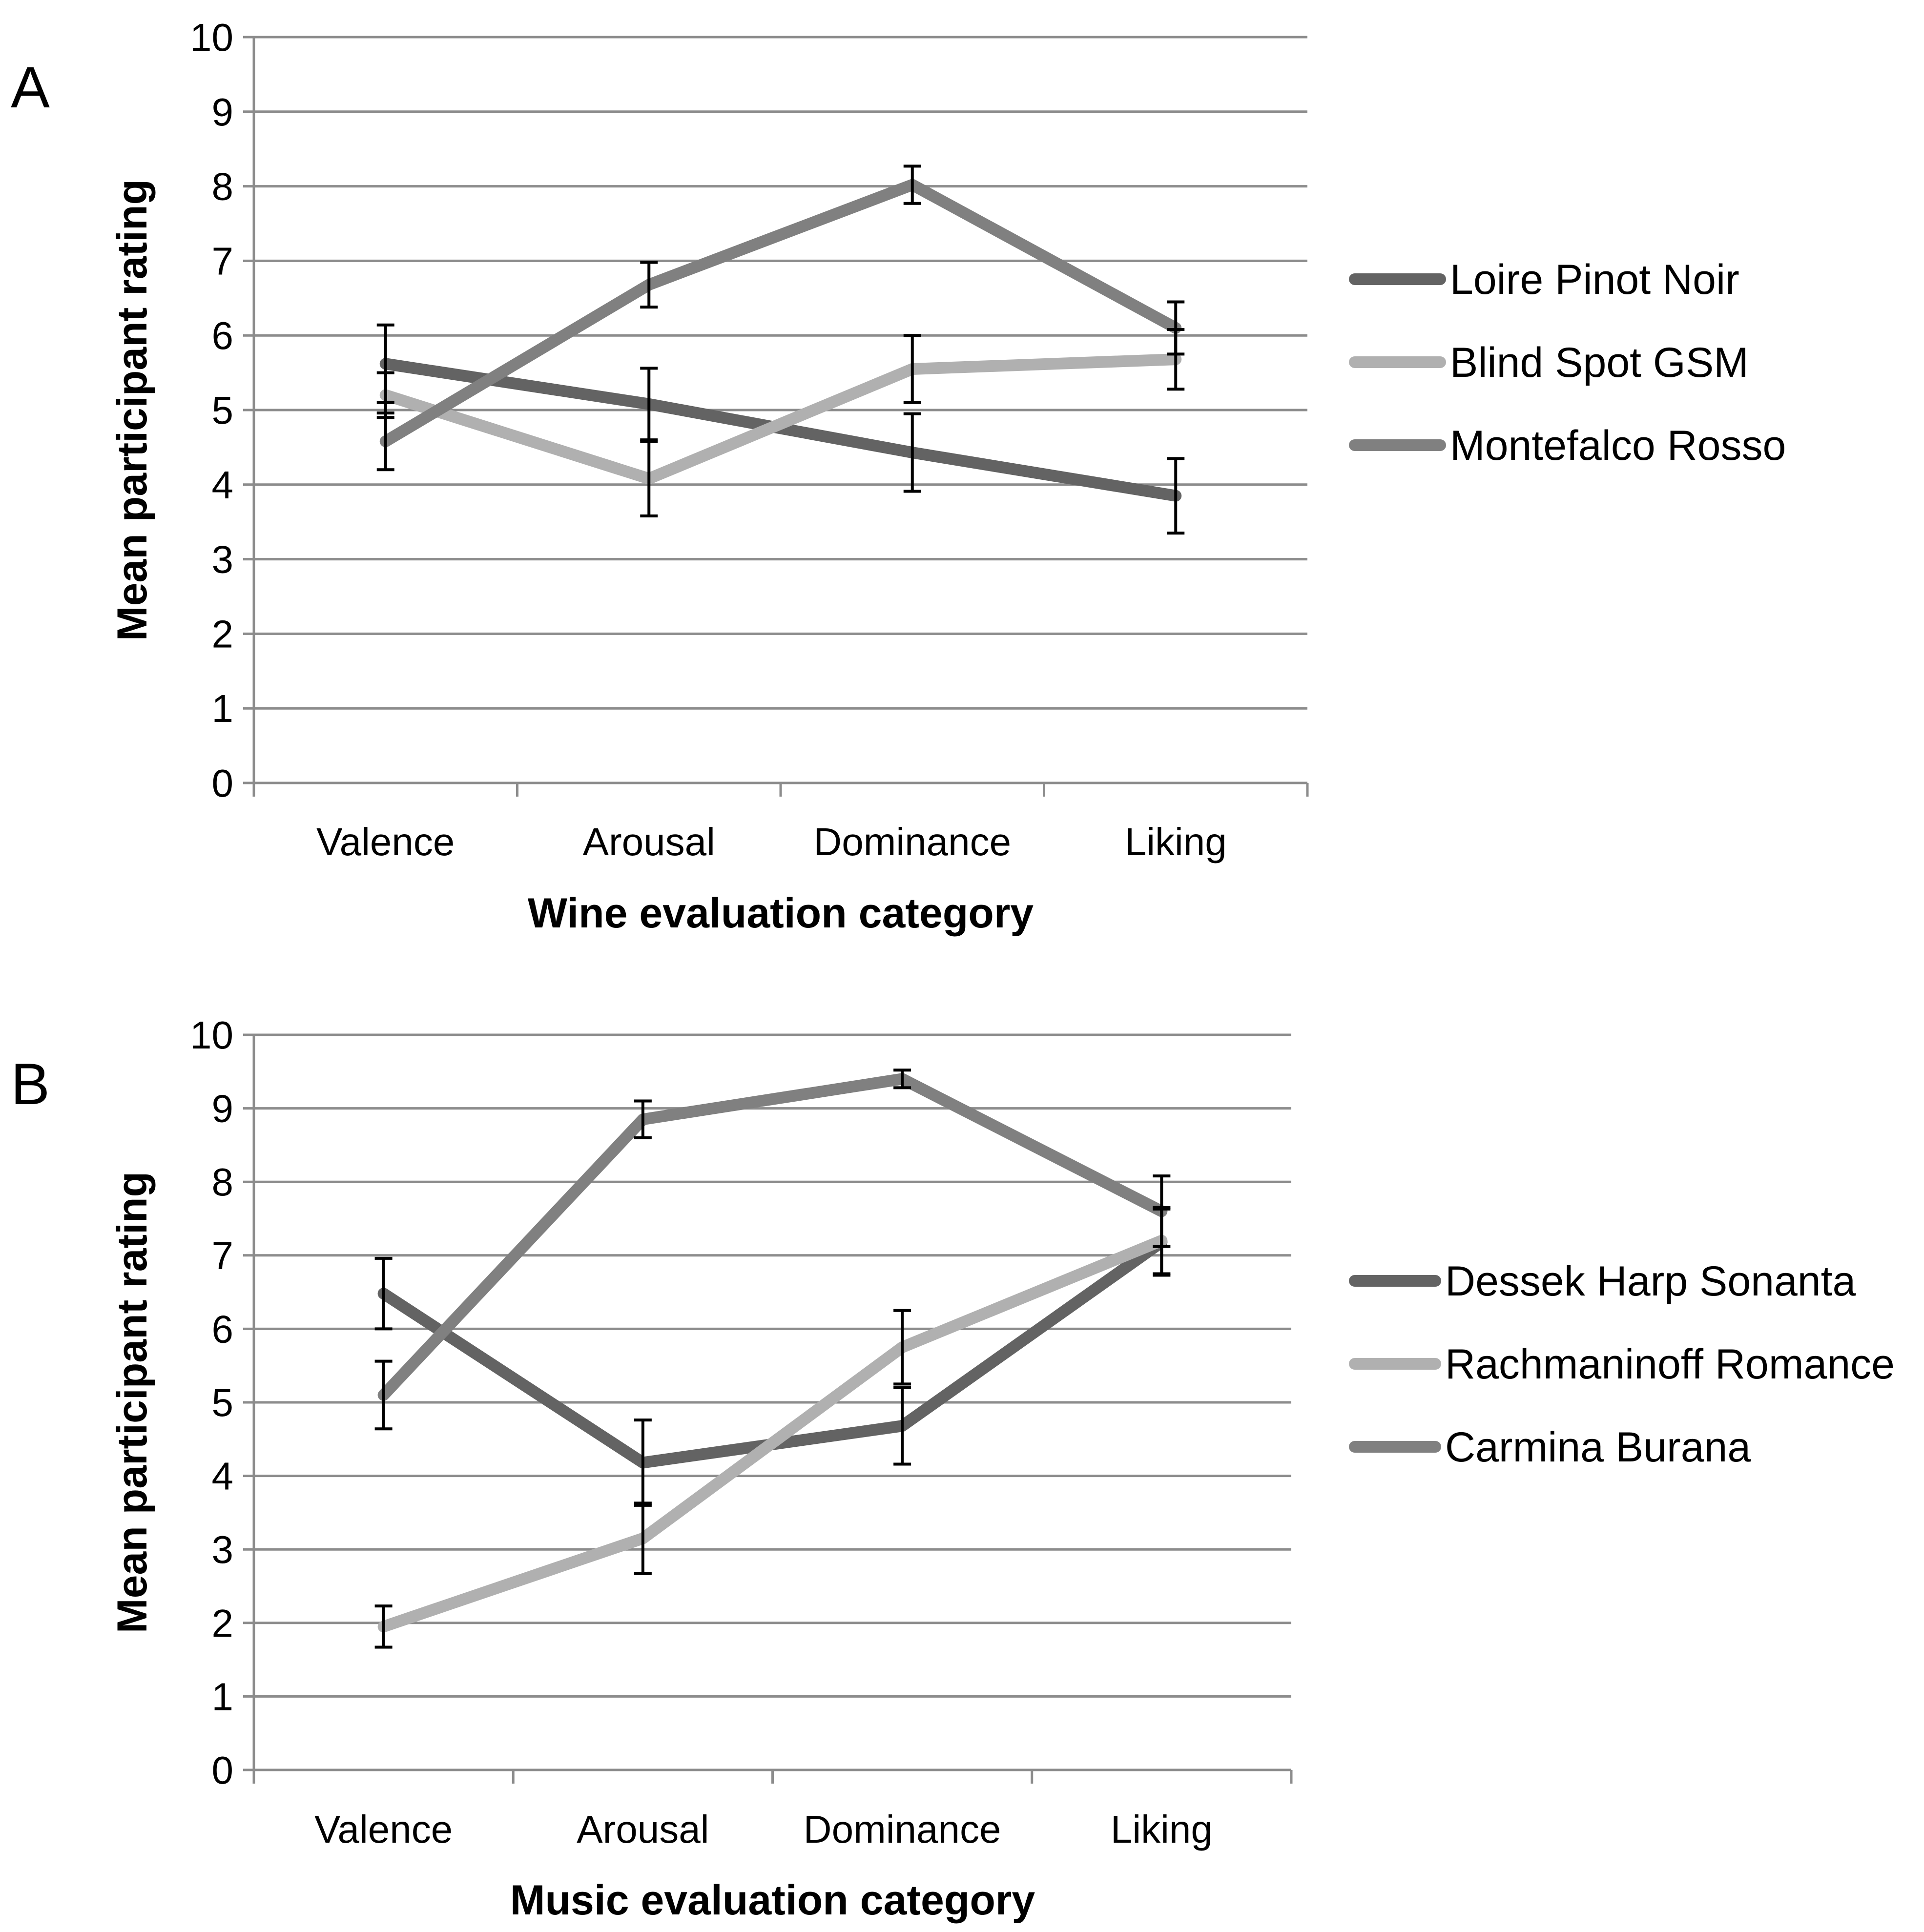 This screenshot has width=1924, height=1932. Describe the element at coordinates (1670, 1364) in the screenshot. I see `legend-label: Rachmaninoff Romance` at that location.